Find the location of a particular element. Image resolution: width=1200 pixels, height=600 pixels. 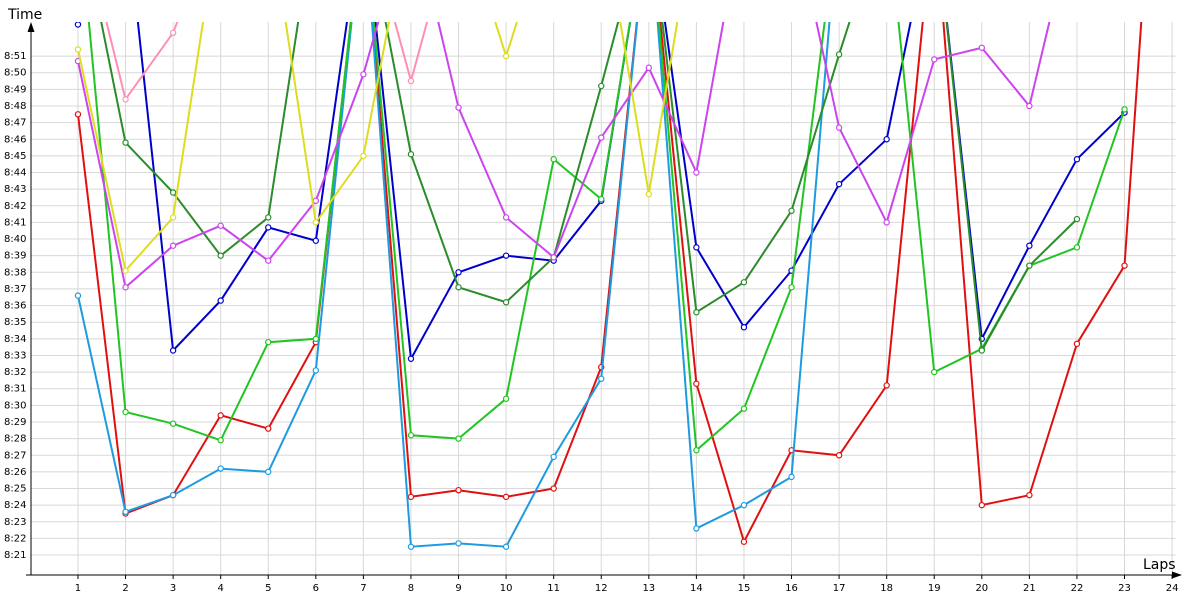

y-tick-label: 8:51 is located at coordinates (15, 56).